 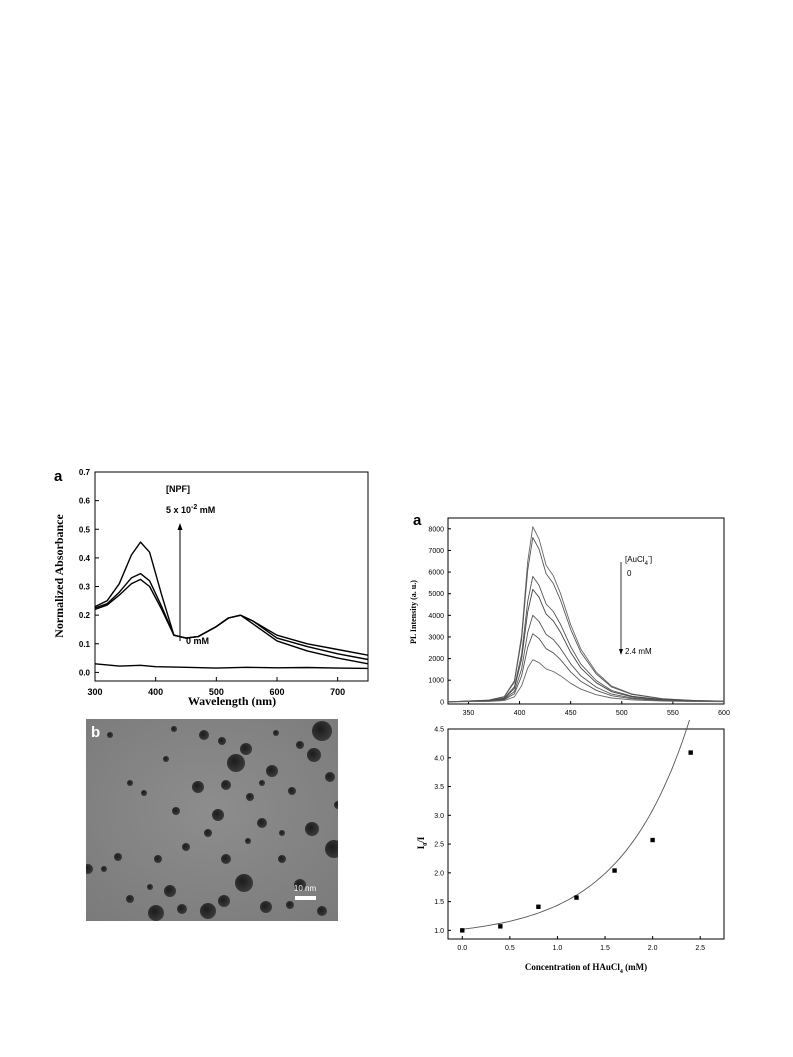 I want to click on ratio-fit-curve, so click(x=576, y=825).